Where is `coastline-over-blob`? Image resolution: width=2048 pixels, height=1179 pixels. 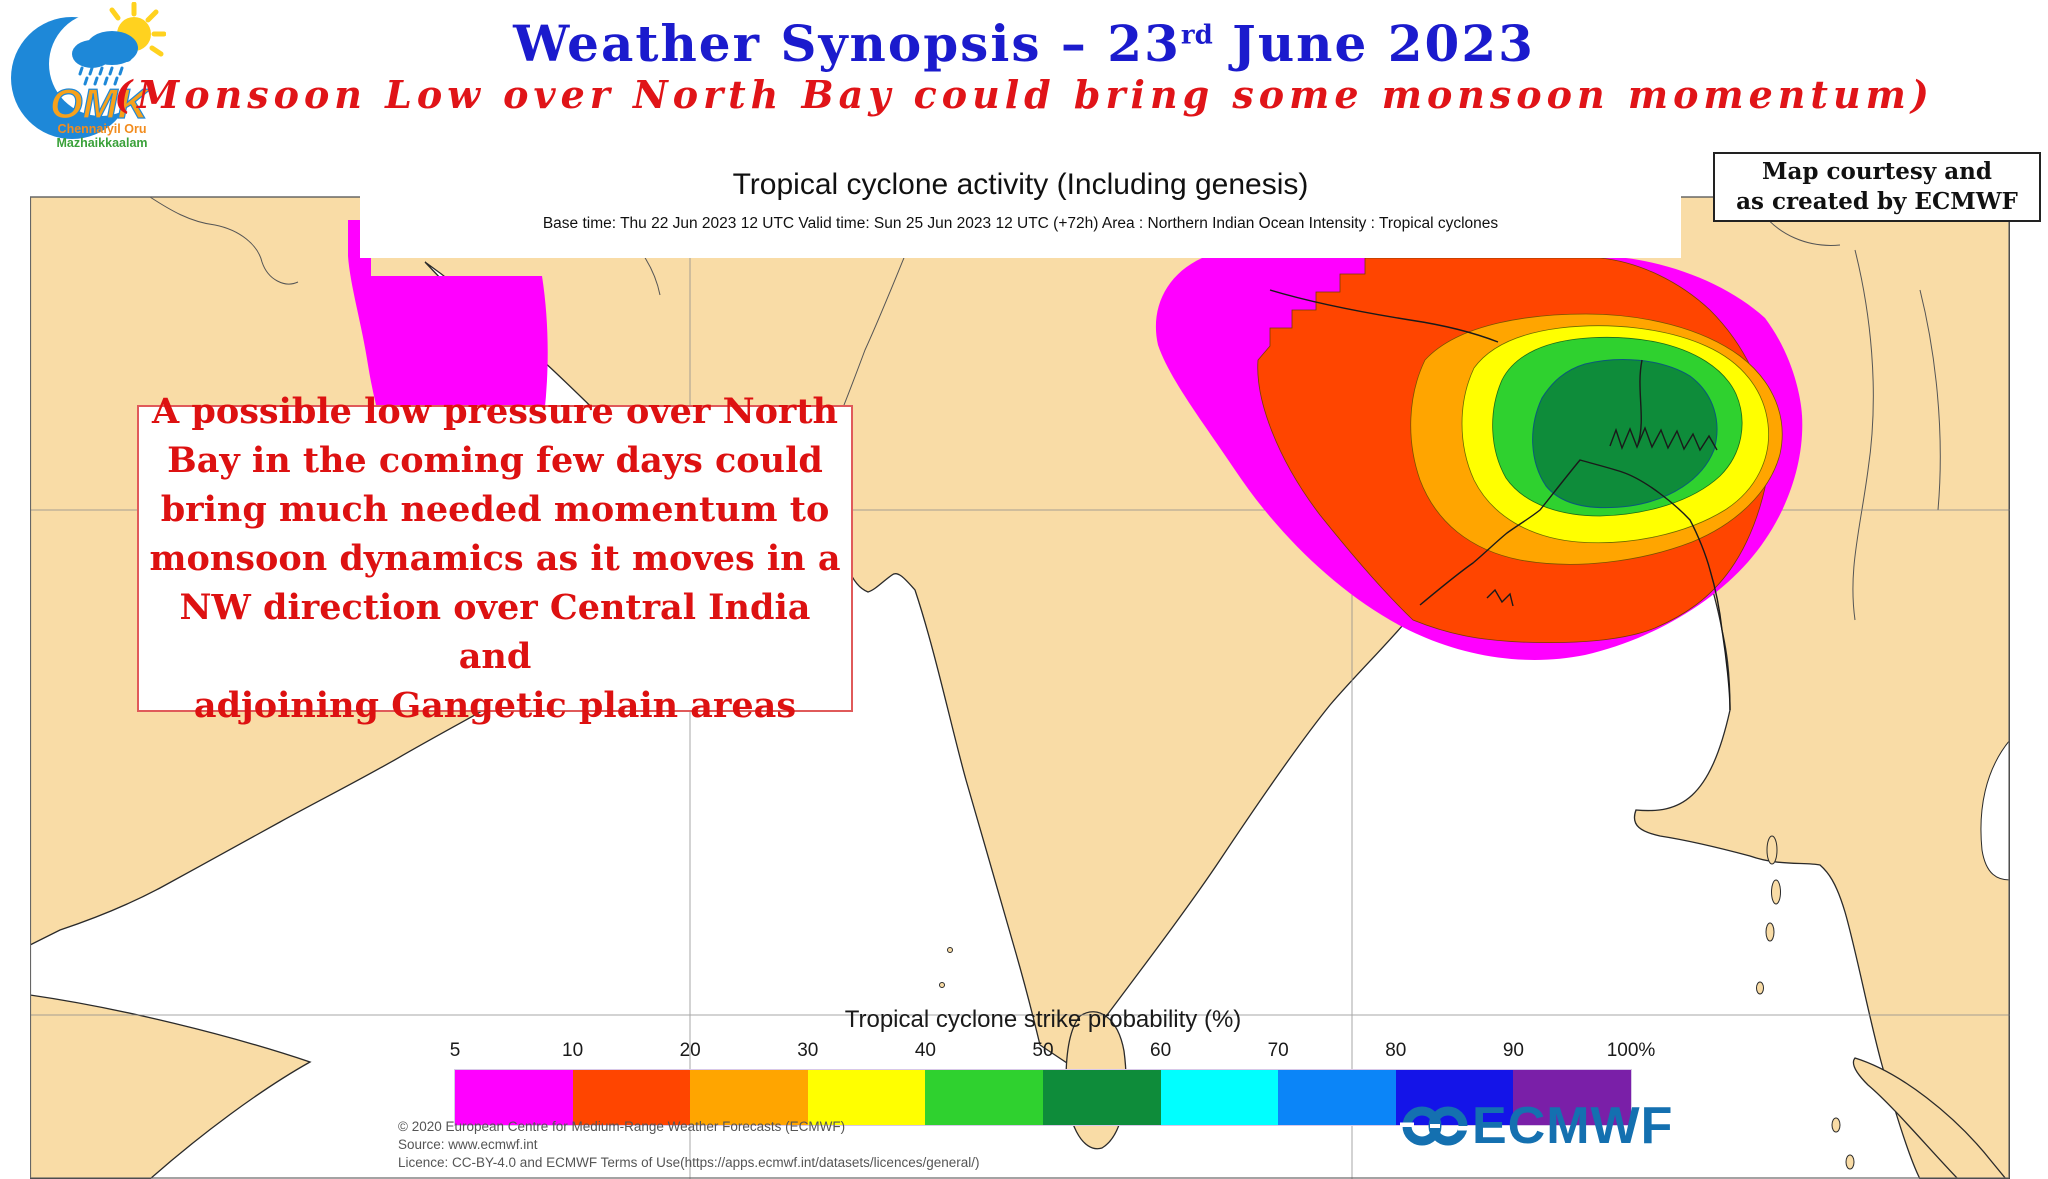 coastline-over-blob is located at coordinates (1500, 500).